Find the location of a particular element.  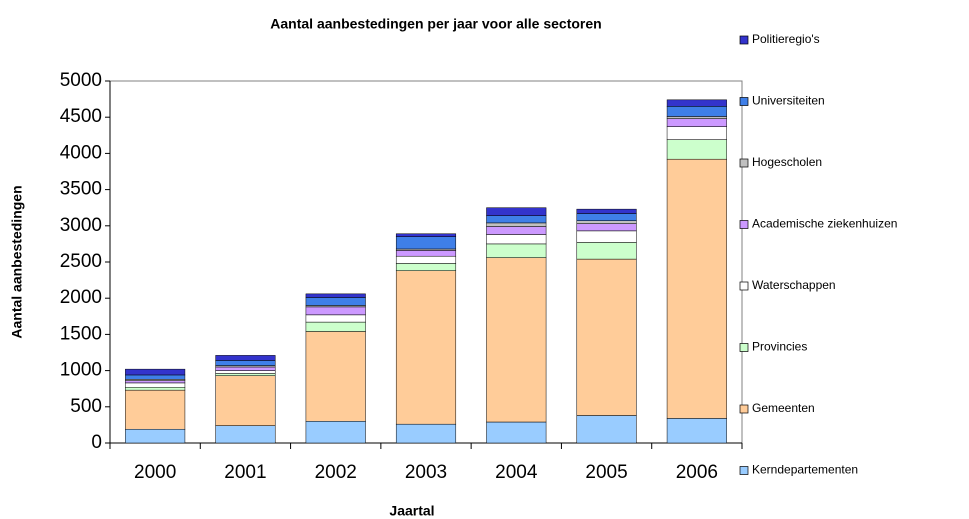

legend-label: Hogescholen is located at coordinates (787, 162).